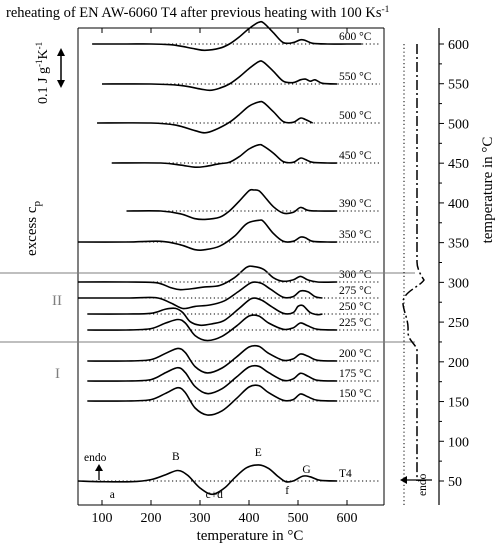 The width and height of the screenshot is (502, 550). What do you see at coordinates (212, 328) in the screenshot?
I see `dsc-curve-225C` at bounding box center [212, 328].